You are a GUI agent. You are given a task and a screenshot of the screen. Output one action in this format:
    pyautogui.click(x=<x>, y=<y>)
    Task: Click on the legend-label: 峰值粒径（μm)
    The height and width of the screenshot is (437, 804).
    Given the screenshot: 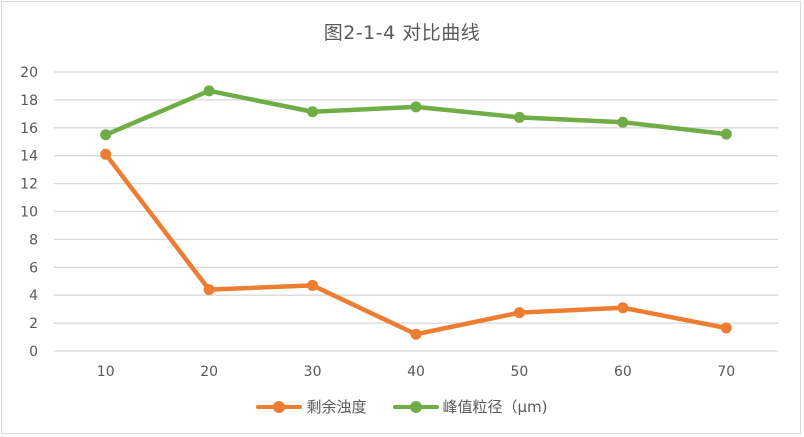 What is the action you would take?
    pyautogui.click(x=495, y=407)
    